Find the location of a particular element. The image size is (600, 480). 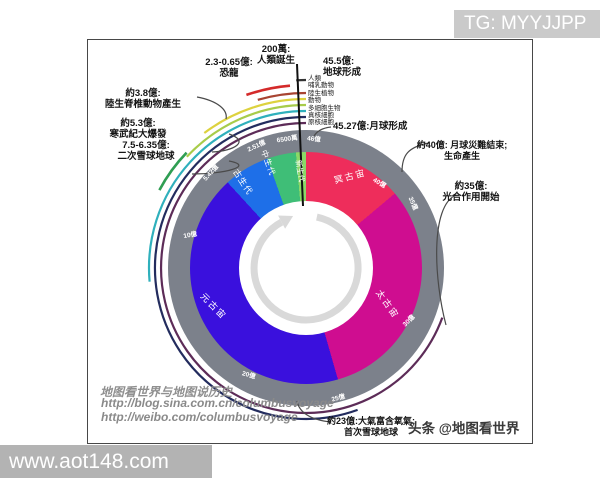

annotation-human-birth: 200萬: 人類誕生 is located at coordinates (275, 55).